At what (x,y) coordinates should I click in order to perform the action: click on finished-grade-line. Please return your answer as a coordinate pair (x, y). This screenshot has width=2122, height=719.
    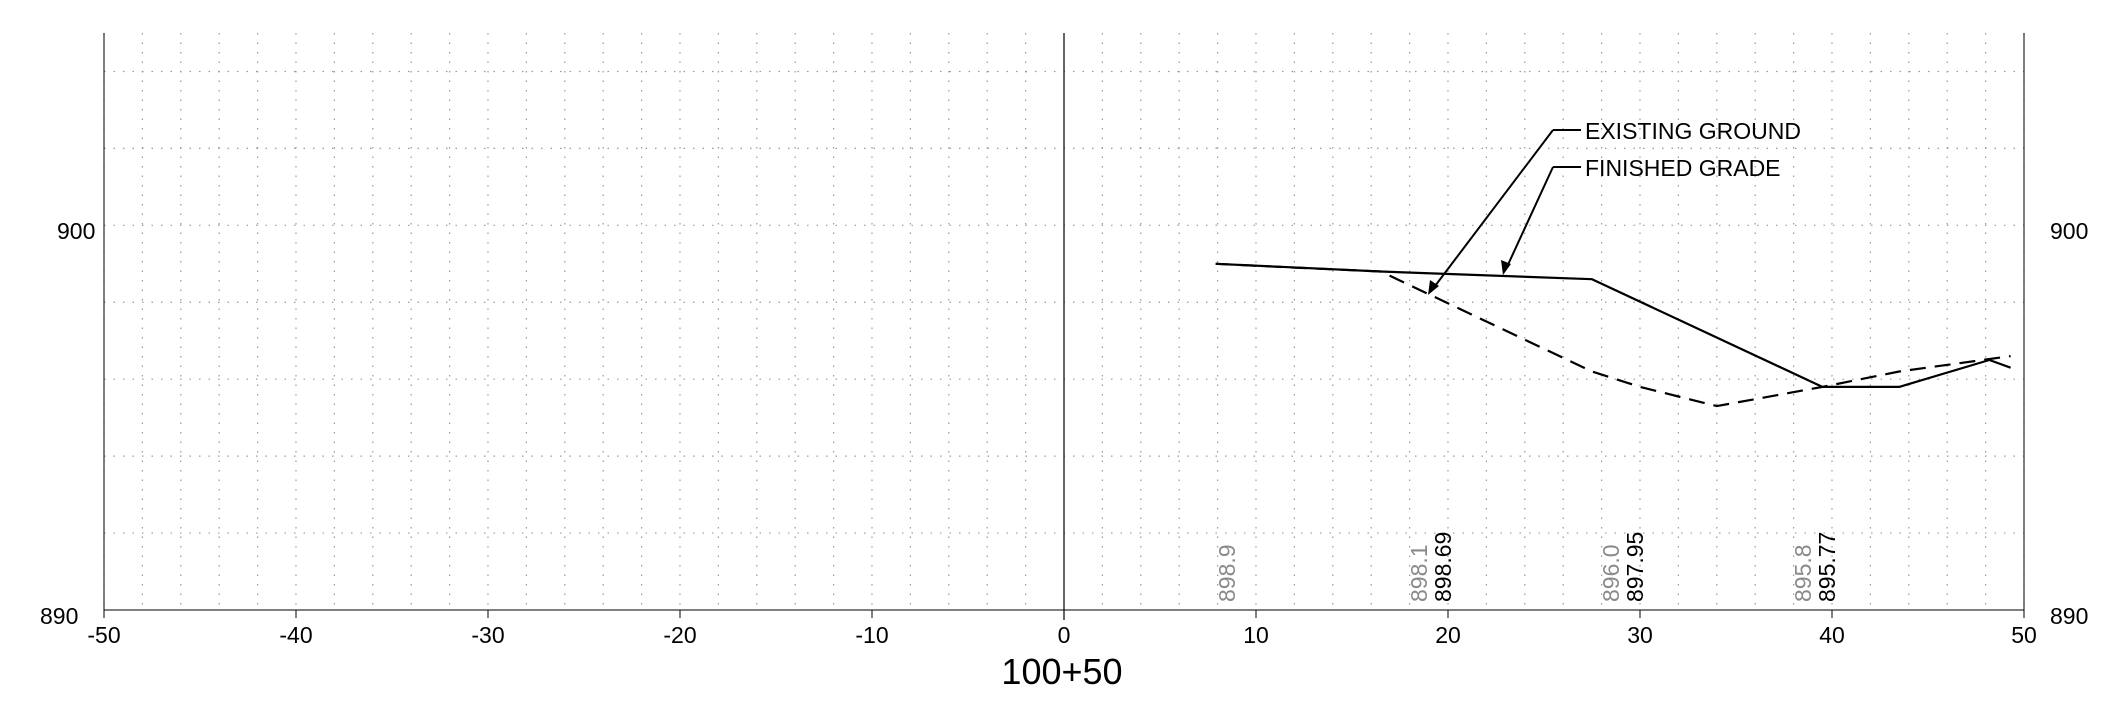
    Looking at the image, I should click on (1613, 325).